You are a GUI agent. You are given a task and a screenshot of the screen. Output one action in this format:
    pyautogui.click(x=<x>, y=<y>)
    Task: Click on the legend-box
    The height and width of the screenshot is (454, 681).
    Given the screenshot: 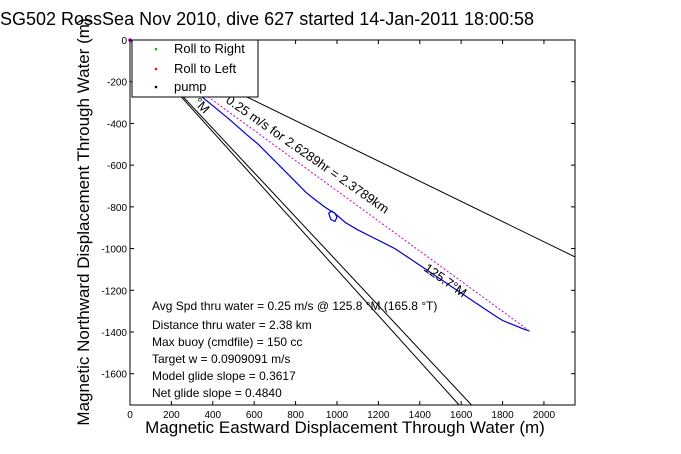 What is the action you would take?
    pyautogui.click(x=195, y=68)
    